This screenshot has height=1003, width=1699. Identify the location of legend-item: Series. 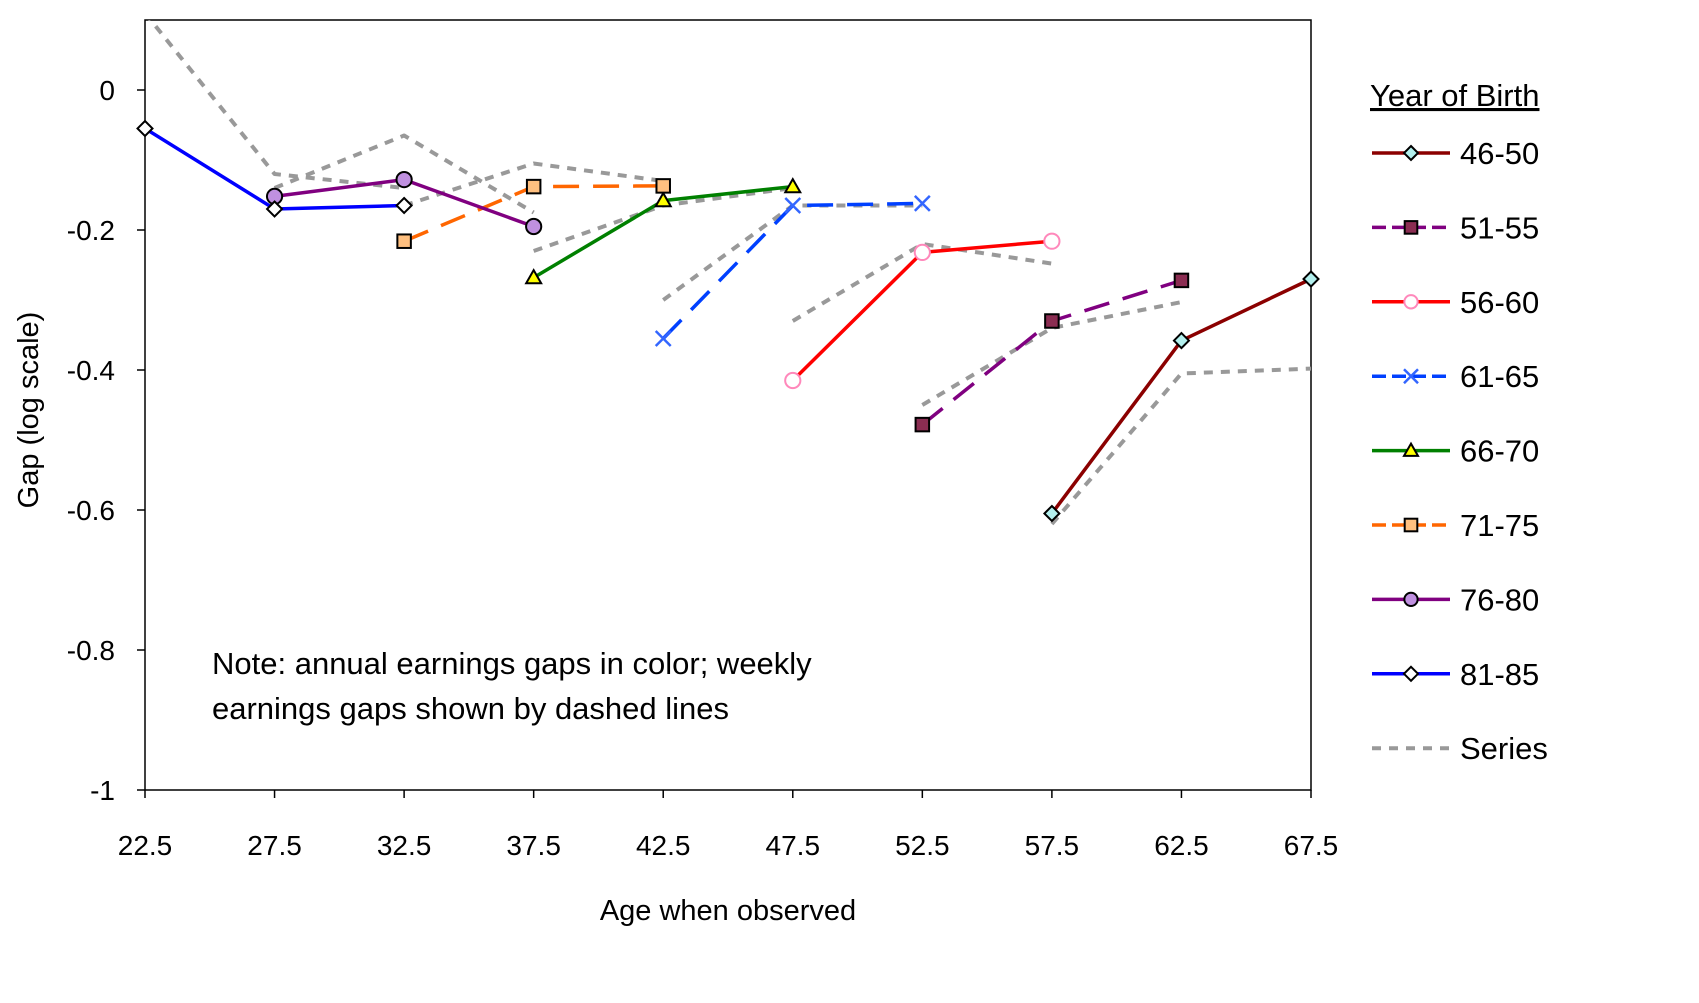
(1460, 748).